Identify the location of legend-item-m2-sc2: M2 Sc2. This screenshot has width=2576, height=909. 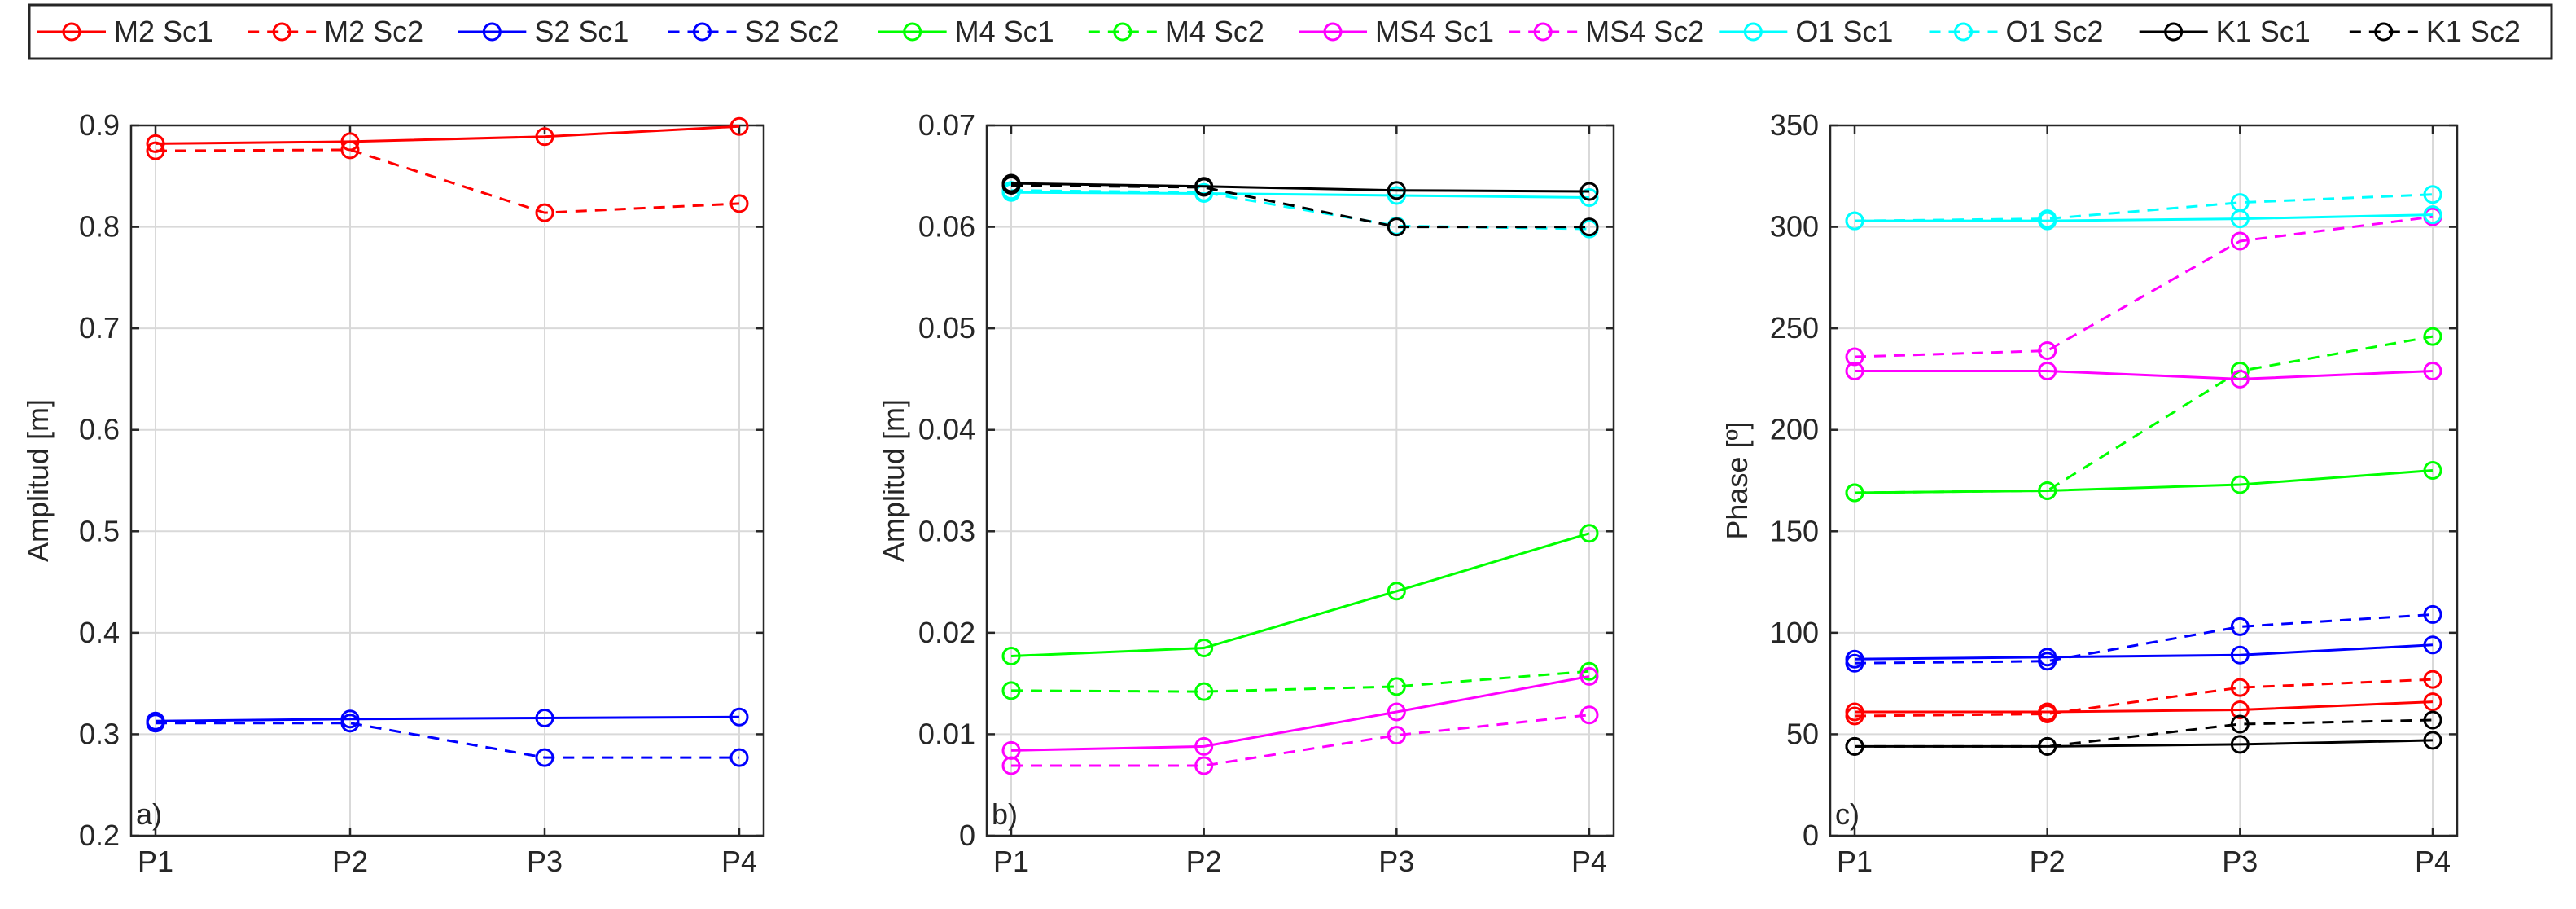
(335, 31).